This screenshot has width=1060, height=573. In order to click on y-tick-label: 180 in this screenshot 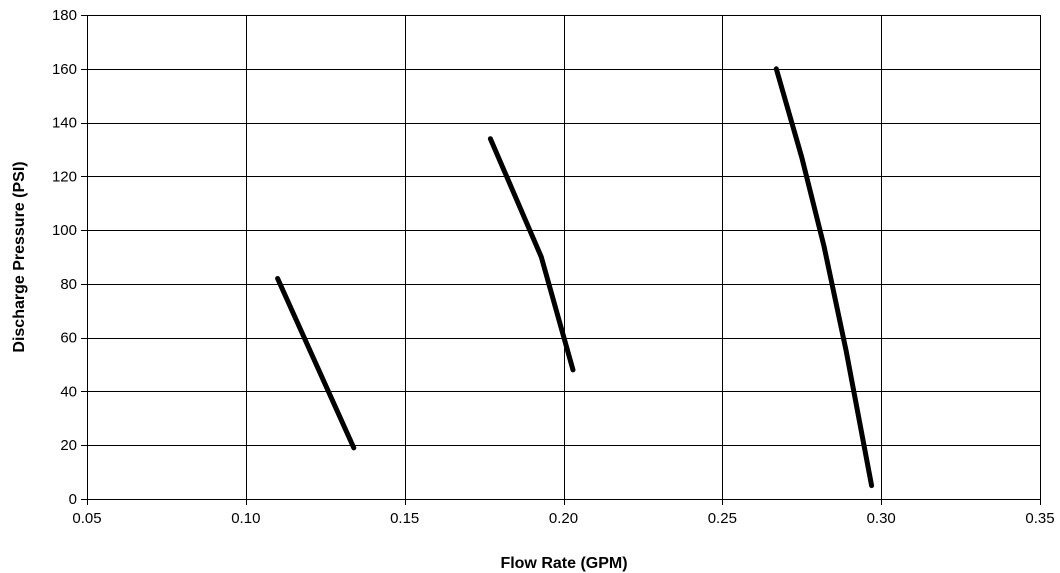, I will do `click(64, 15)`.